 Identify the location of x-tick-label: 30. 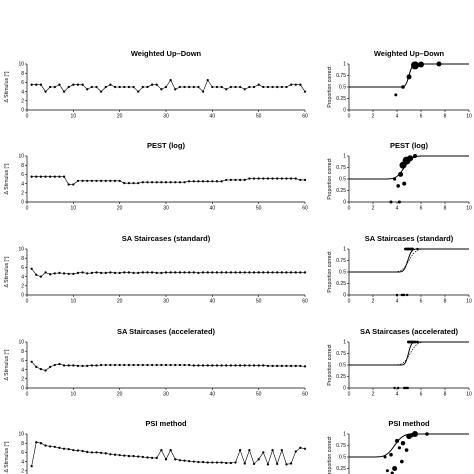
(166, 117).